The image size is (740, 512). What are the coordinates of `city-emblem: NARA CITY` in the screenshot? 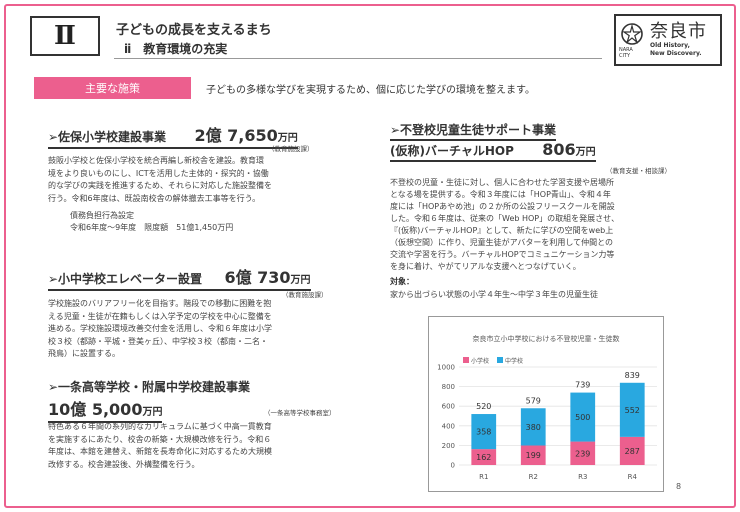 It's located at (632, 40).